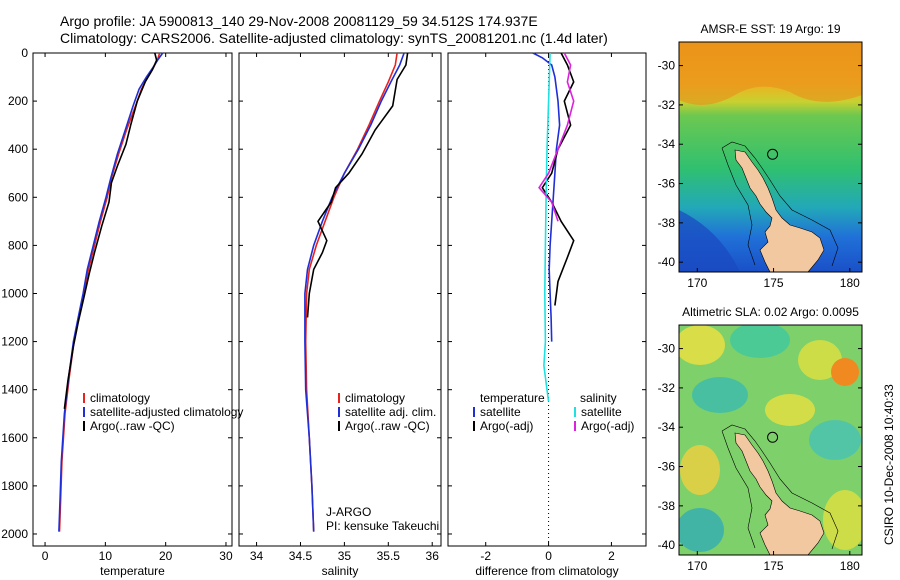 The width and height of the screenshot is (900, 580). What do you see at coordinates (24, 53) in the screenshot?
I see `y-tick-label: 0` at bounding box center [24, 53].